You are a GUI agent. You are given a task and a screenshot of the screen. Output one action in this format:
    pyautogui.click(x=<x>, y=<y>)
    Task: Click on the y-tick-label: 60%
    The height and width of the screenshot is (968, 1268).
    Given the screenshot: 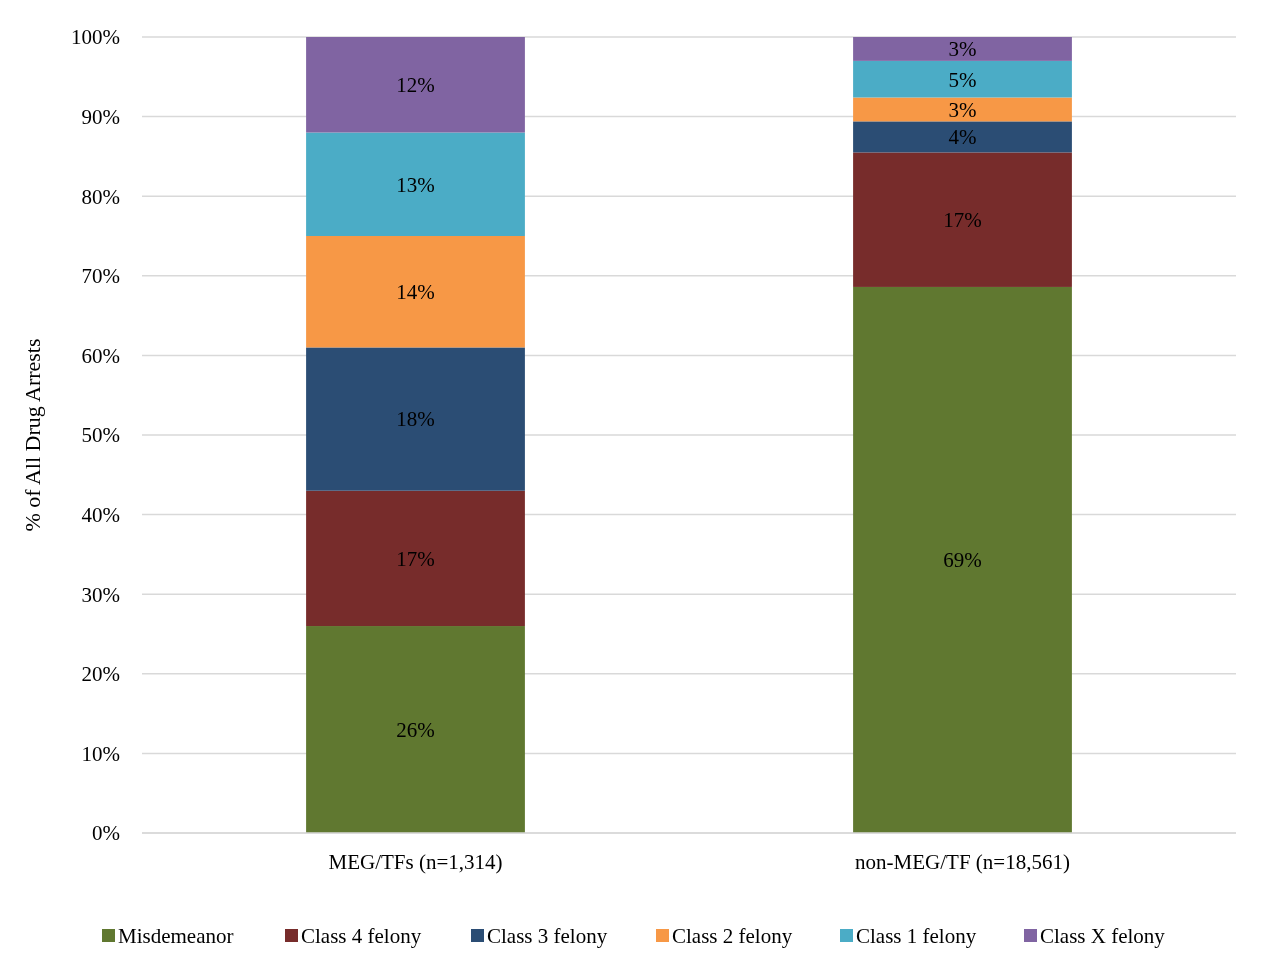 What is the action you would take?
    pyautogui.click(x=100, y=355)
    